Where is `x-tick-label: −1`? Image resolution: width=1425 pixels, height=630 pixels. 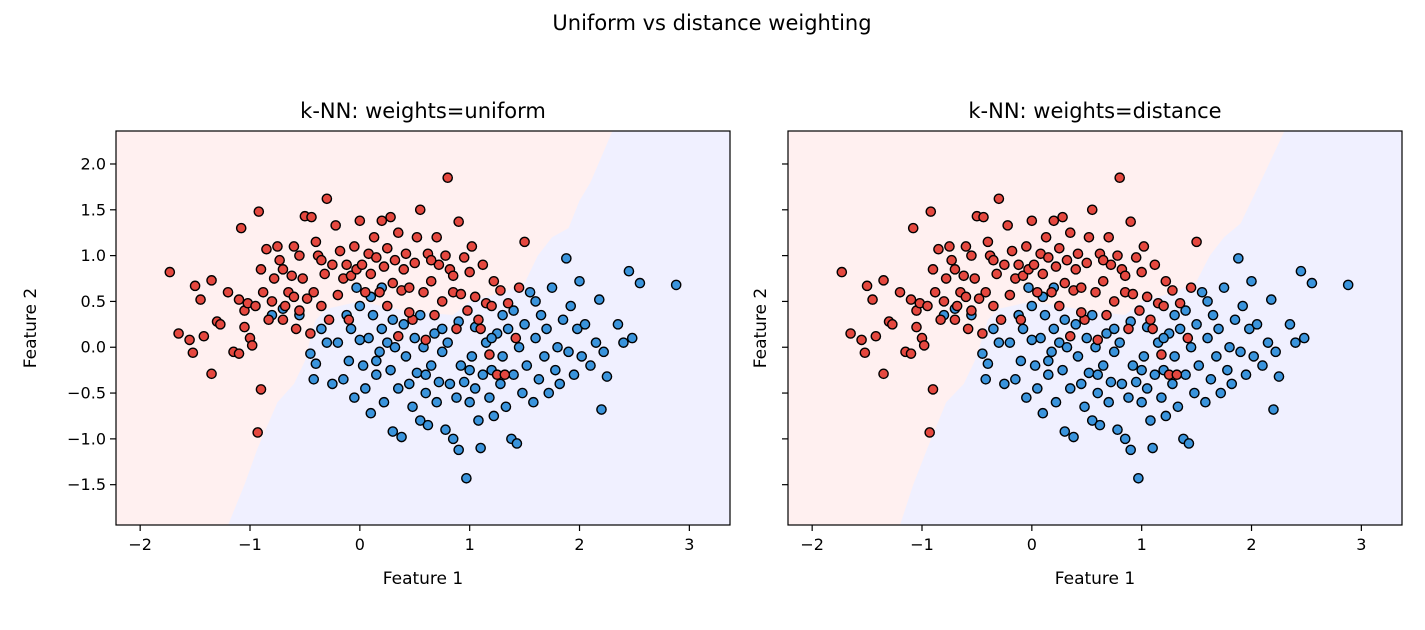 x-tick-label: −1 is located at coordinates (922, 544).